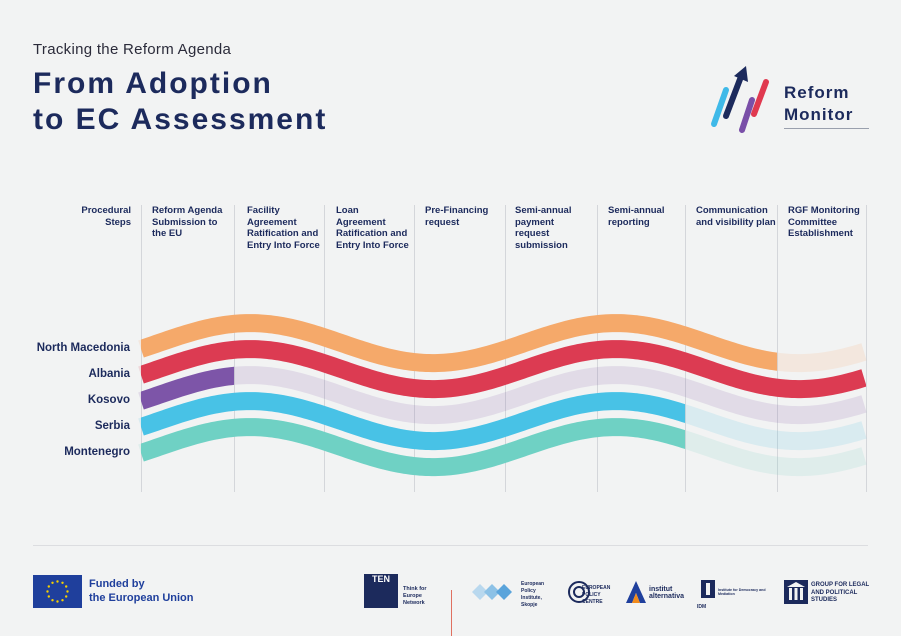 Image resolution: width=901 pixels, height=636 pixels. I want to click on title-line-2: to EC Assessment, so click(180, 119).